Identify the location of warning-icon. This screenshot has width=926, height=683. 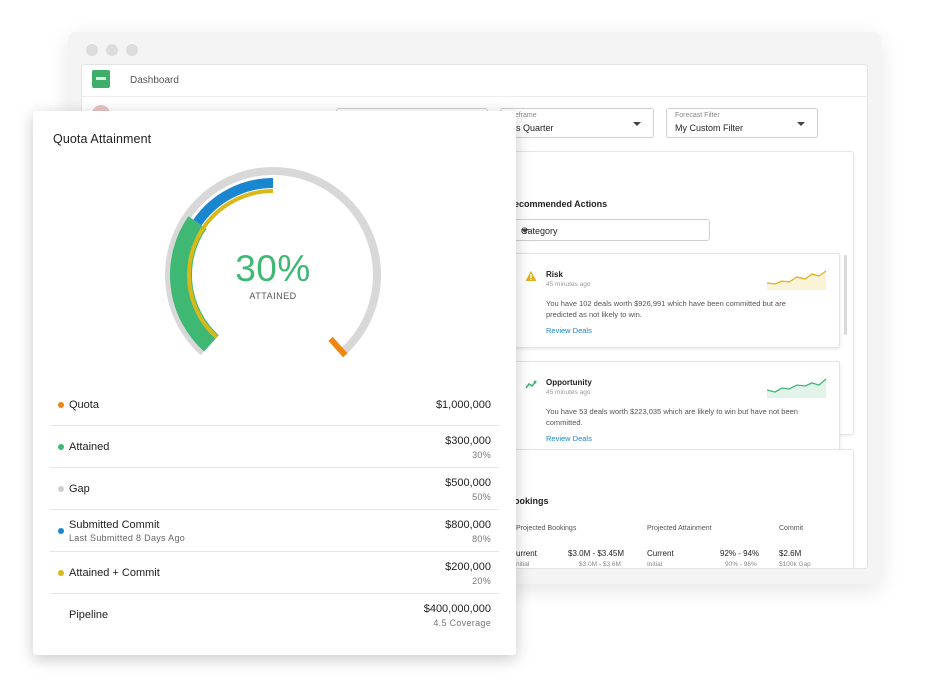
(531, 276).